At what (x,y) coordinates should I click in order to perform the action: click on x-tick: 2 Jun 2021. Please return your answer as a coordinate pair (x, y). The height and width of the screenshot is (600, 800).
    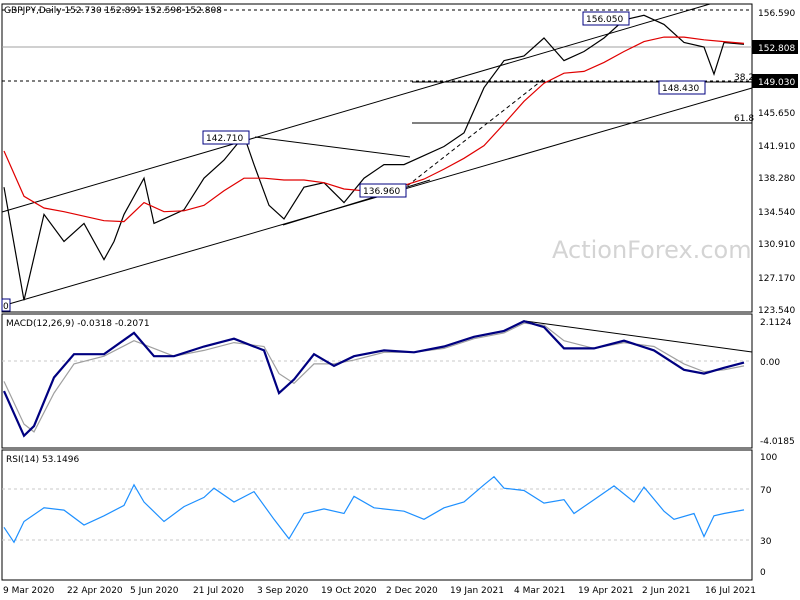
    Looking at the image, I should click on (666, 591).